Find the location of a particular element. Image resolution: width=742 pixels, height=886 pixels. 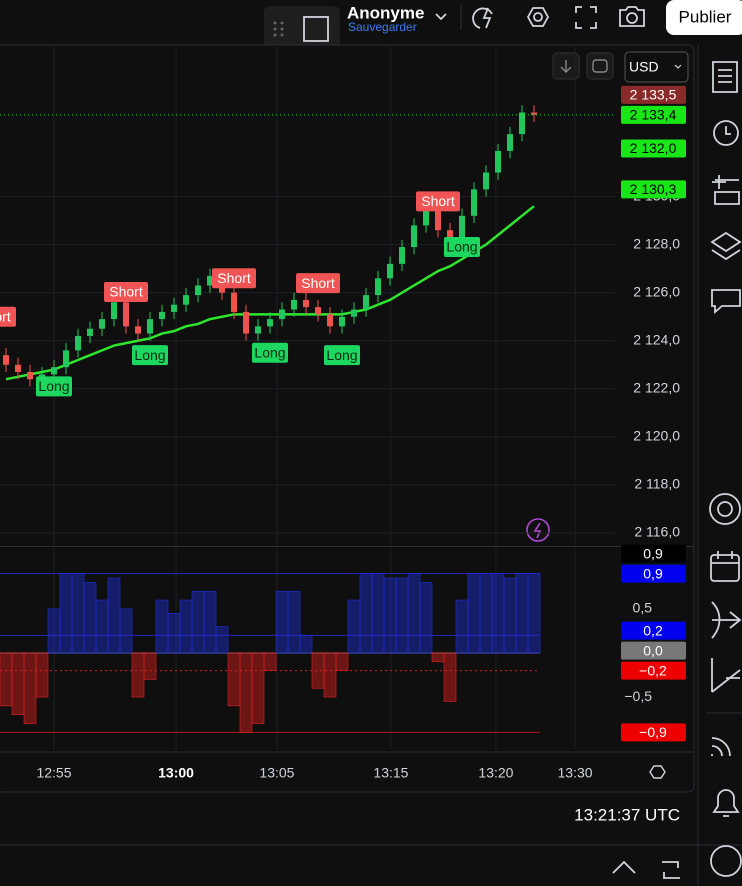

publish-label: Publier is located at coordinates (705, 16).